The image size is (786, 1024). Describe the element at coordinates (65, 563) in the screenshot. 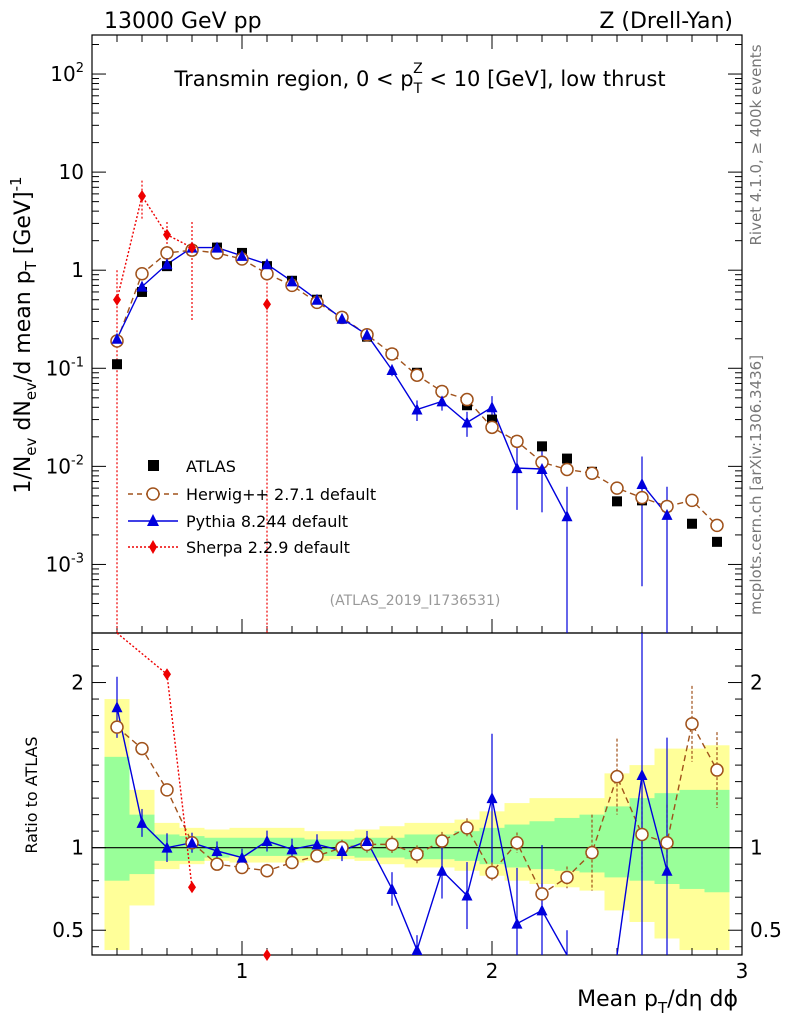

I see `y-tick-label: 10⁻³` at that location.